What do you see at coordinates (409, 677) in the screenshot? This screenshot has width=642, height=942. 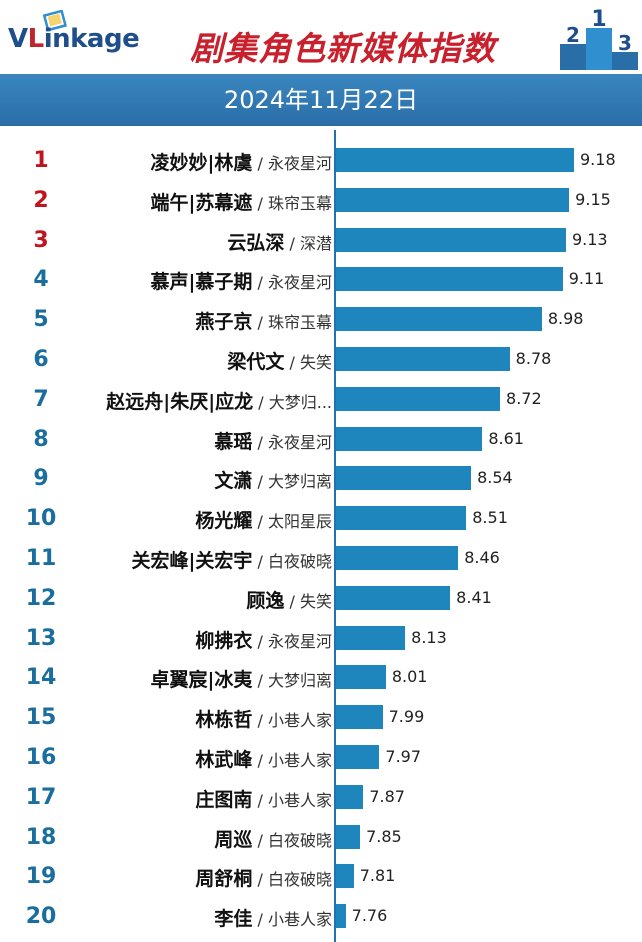 I see `value-label: 8.01` at bounding box center [409, 677].